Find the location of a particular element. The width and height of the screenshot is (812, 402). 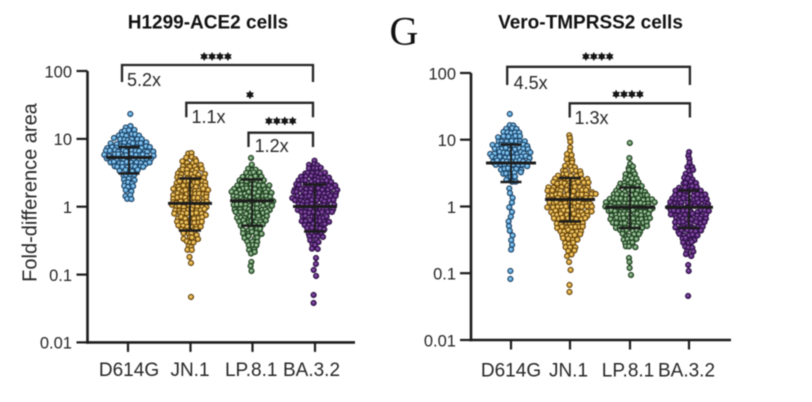

svg-text: 4.5x is located at coordinates (531, 83).